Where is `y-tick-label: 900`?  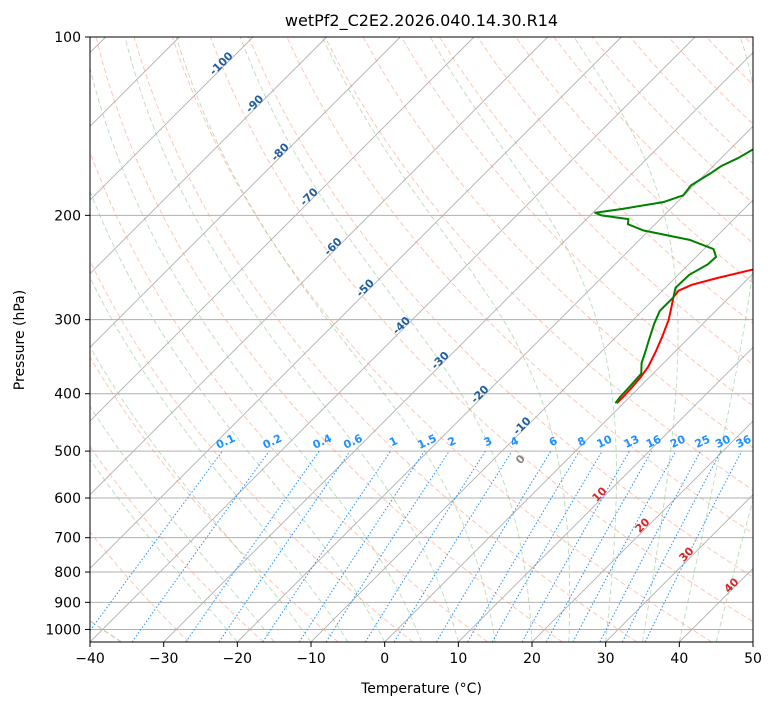 y-tick-label: 900 is located at coordinates (67, 603).